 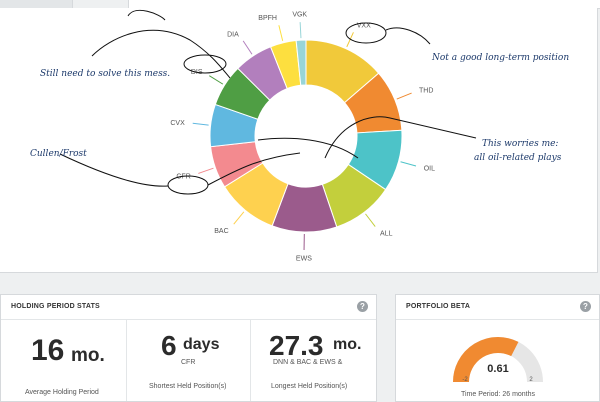 What do you see at coordinates (187, 386) in the screenshot?
I see `stat-caption: Shortest Held Position(s)` at bounding box center [187, 386].